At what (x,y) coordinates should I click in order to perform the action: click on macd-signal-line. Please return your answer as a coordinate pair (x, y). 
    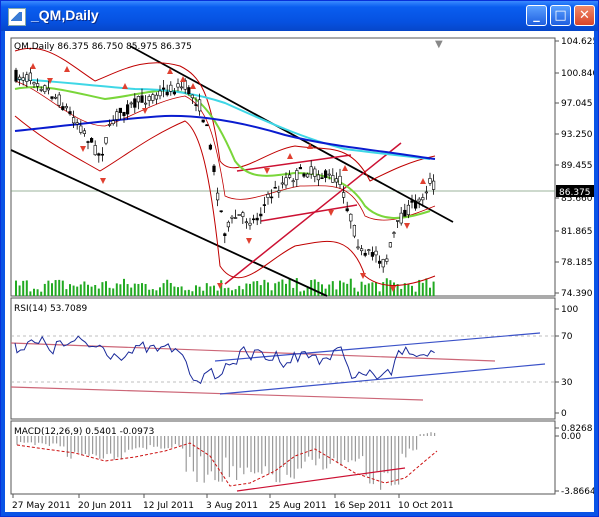
    Looking at the image, I should click on (227, 464).